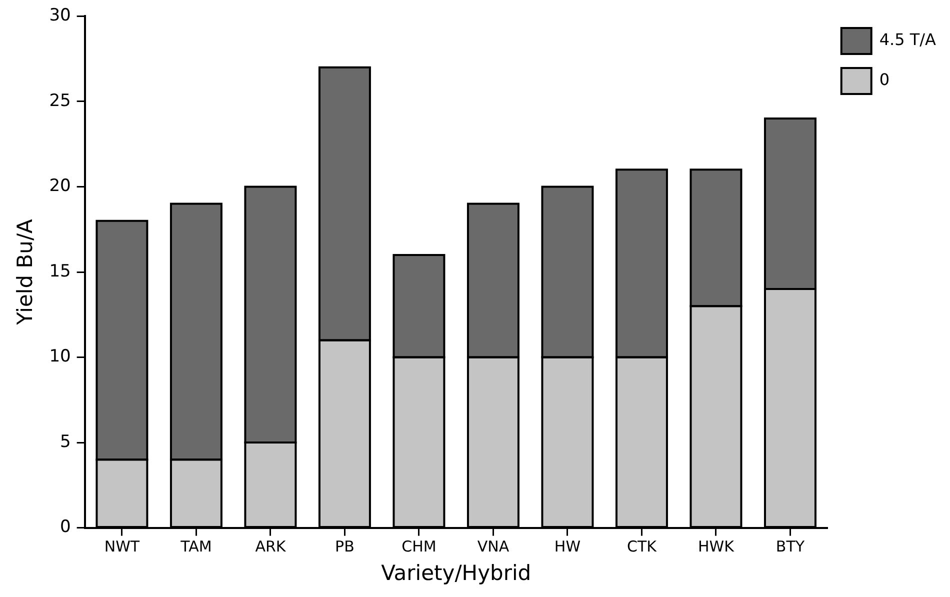 The height and width of the screenshot is (597, 950). I want to click on x-tick-label: HW, so click(567, 547).